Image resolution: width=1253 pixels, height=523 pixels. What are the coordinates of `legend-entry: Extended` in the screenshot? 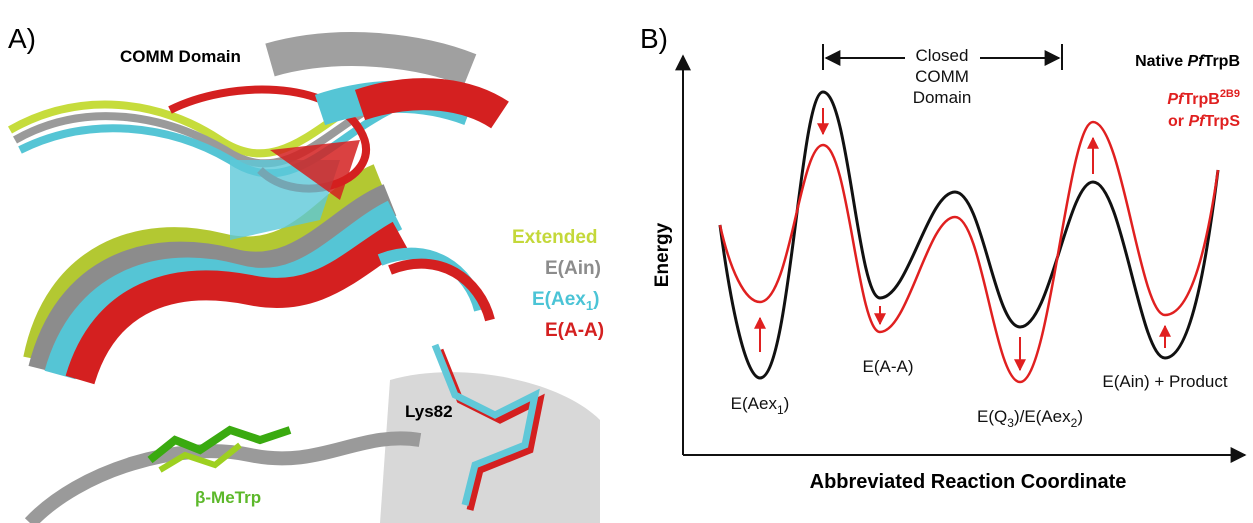 It's located at (555, 237).